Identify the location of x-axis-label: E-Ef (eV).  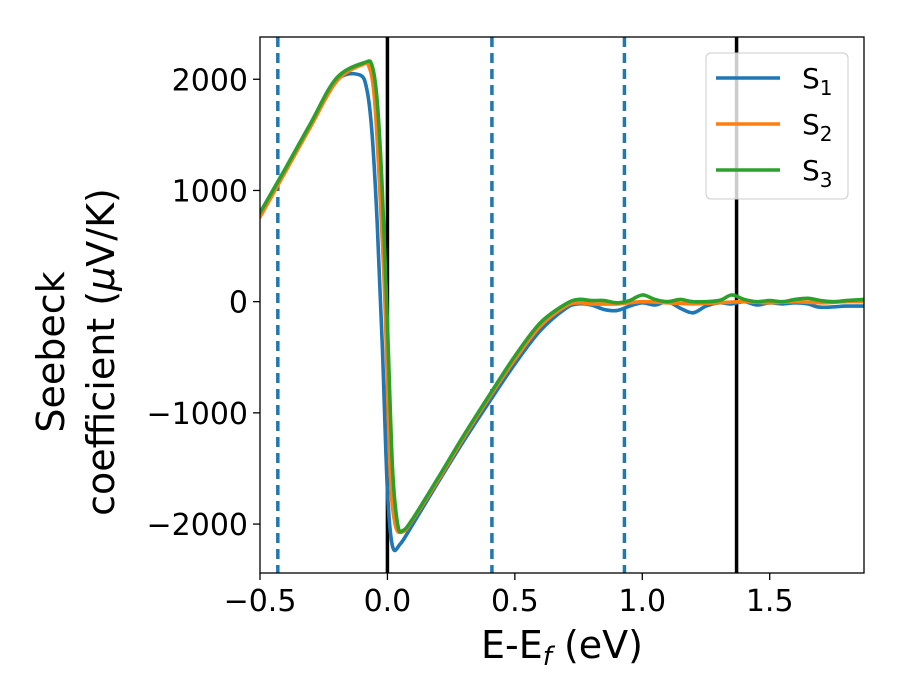
(562, 647).